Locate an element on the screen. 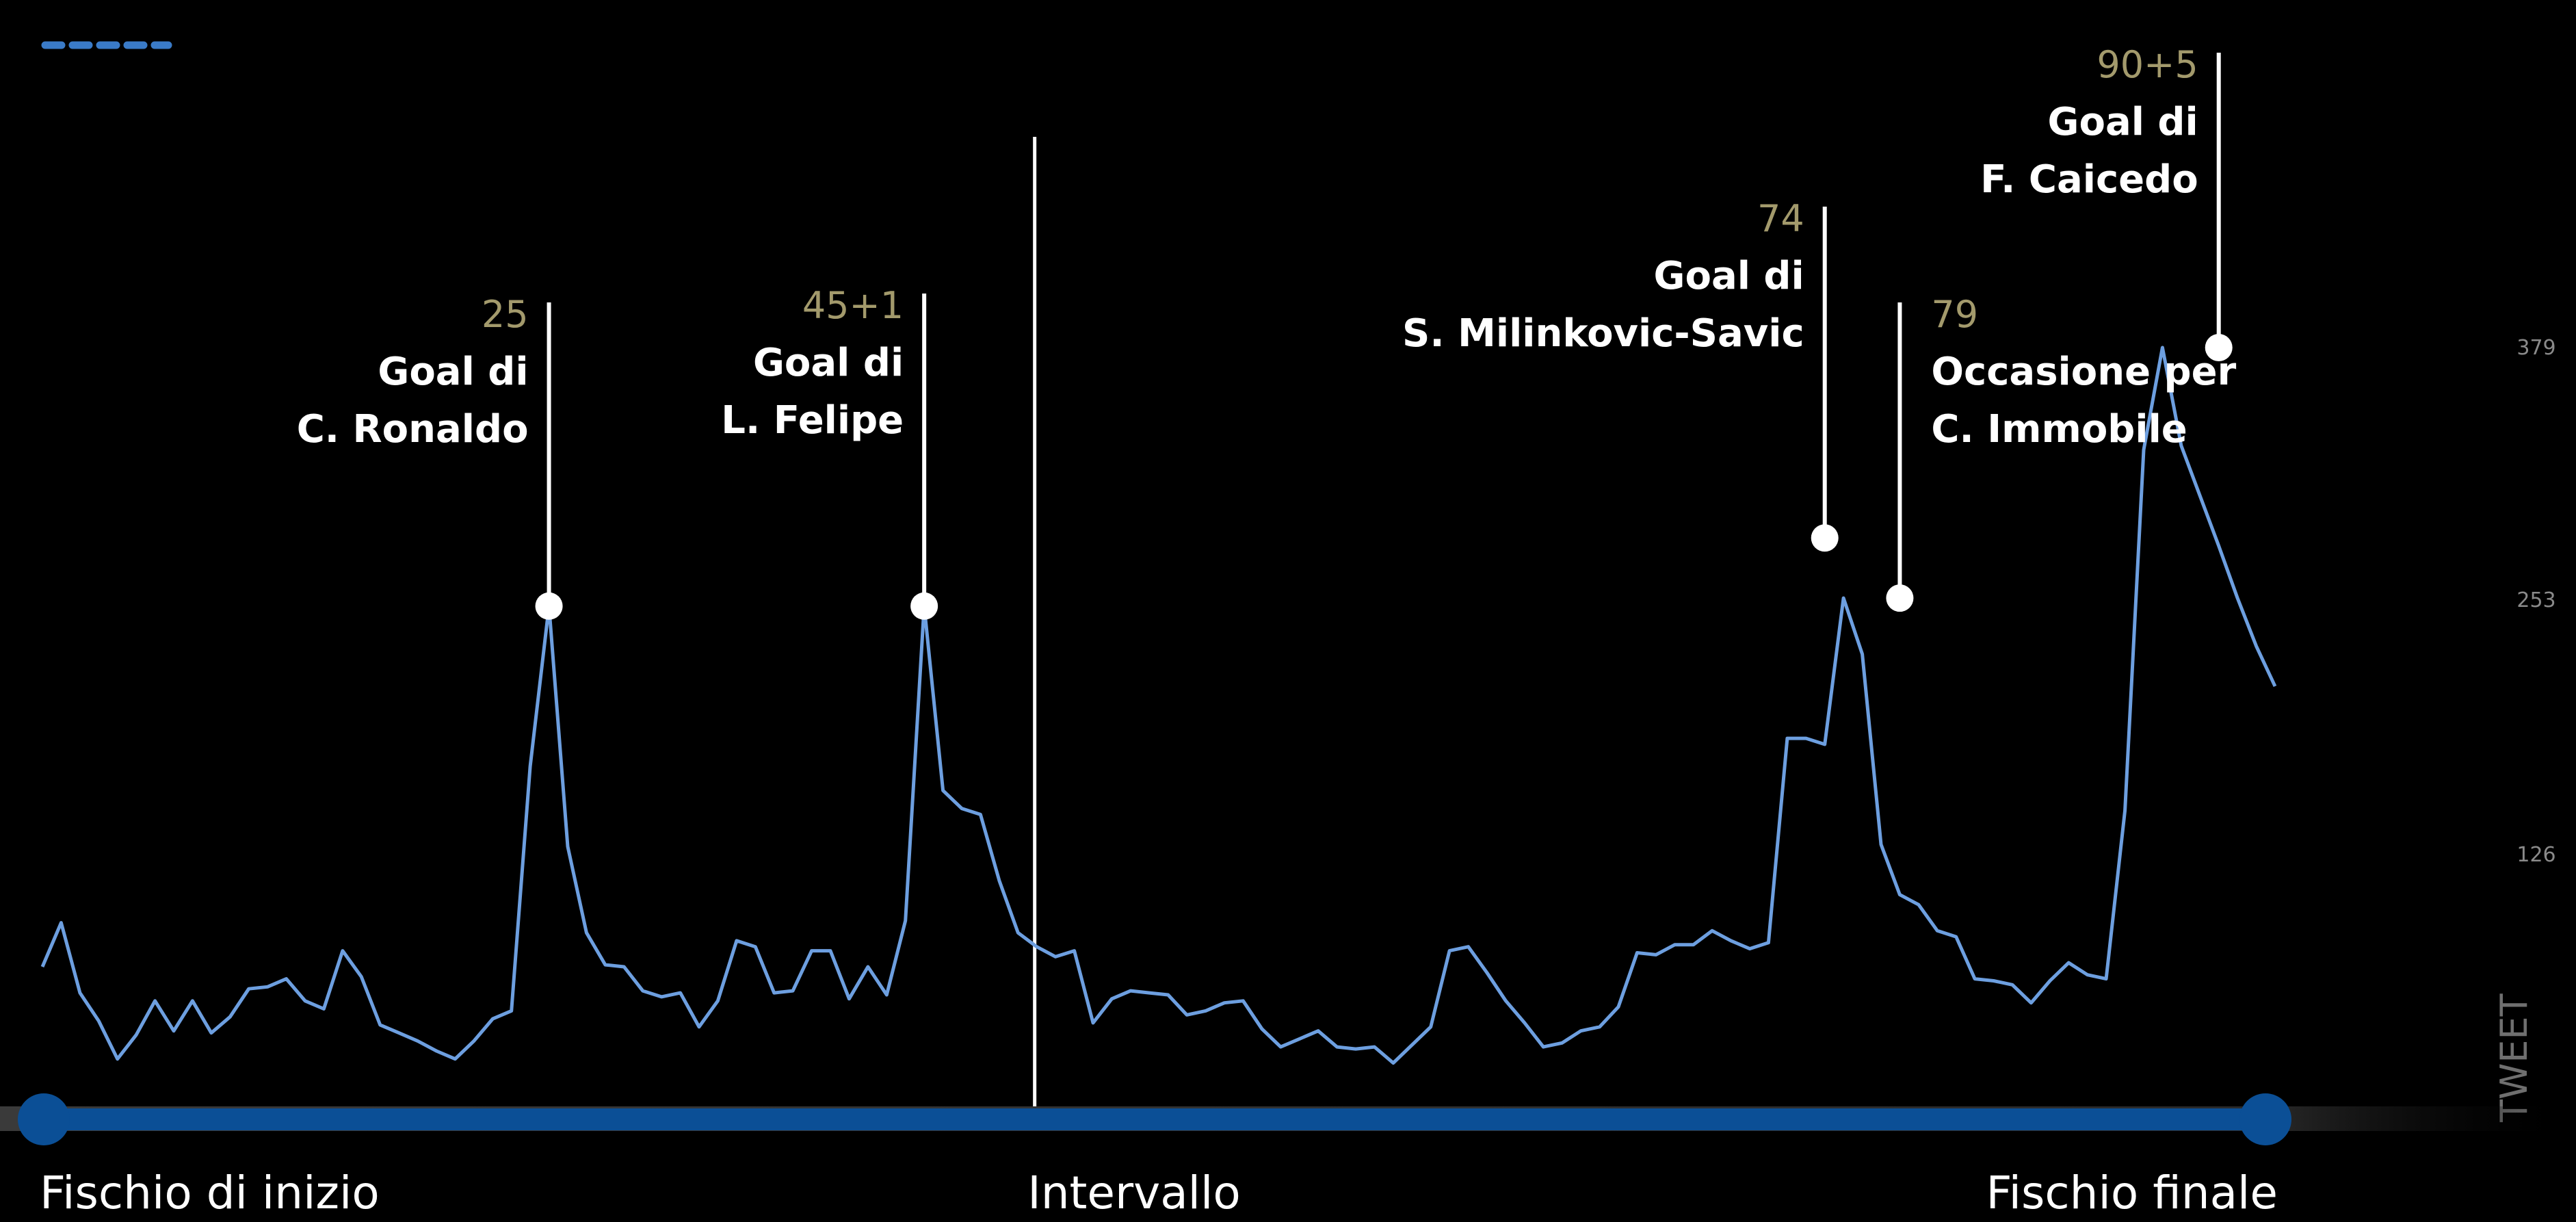 The image size is (2576, 1222). annotation-chance-immobile: 79 Occasione per C. Immobile is located at coordinates (2061, 452).